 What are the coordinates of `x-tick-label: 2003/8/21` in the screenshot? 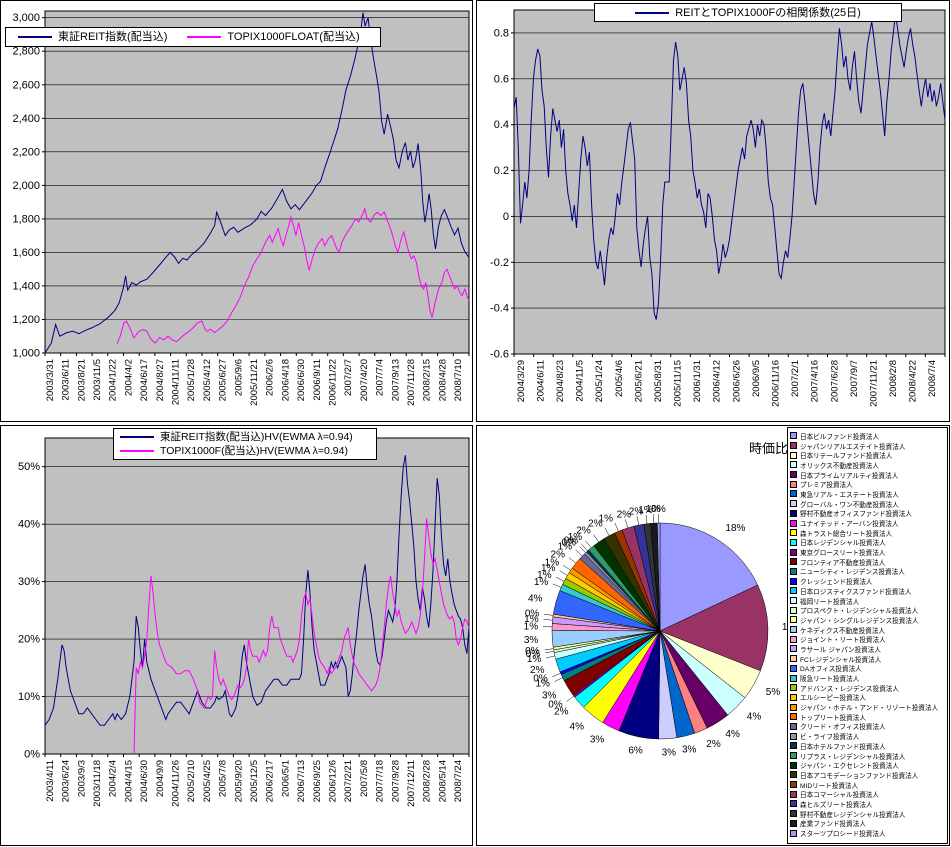 It's located at (81, 380).